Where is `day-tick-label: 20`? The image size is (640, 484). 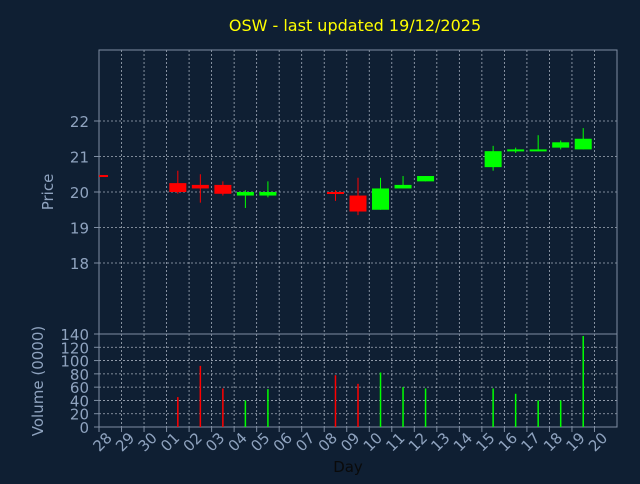 day-tick-label: 20 is located at coordinates (598, 442).